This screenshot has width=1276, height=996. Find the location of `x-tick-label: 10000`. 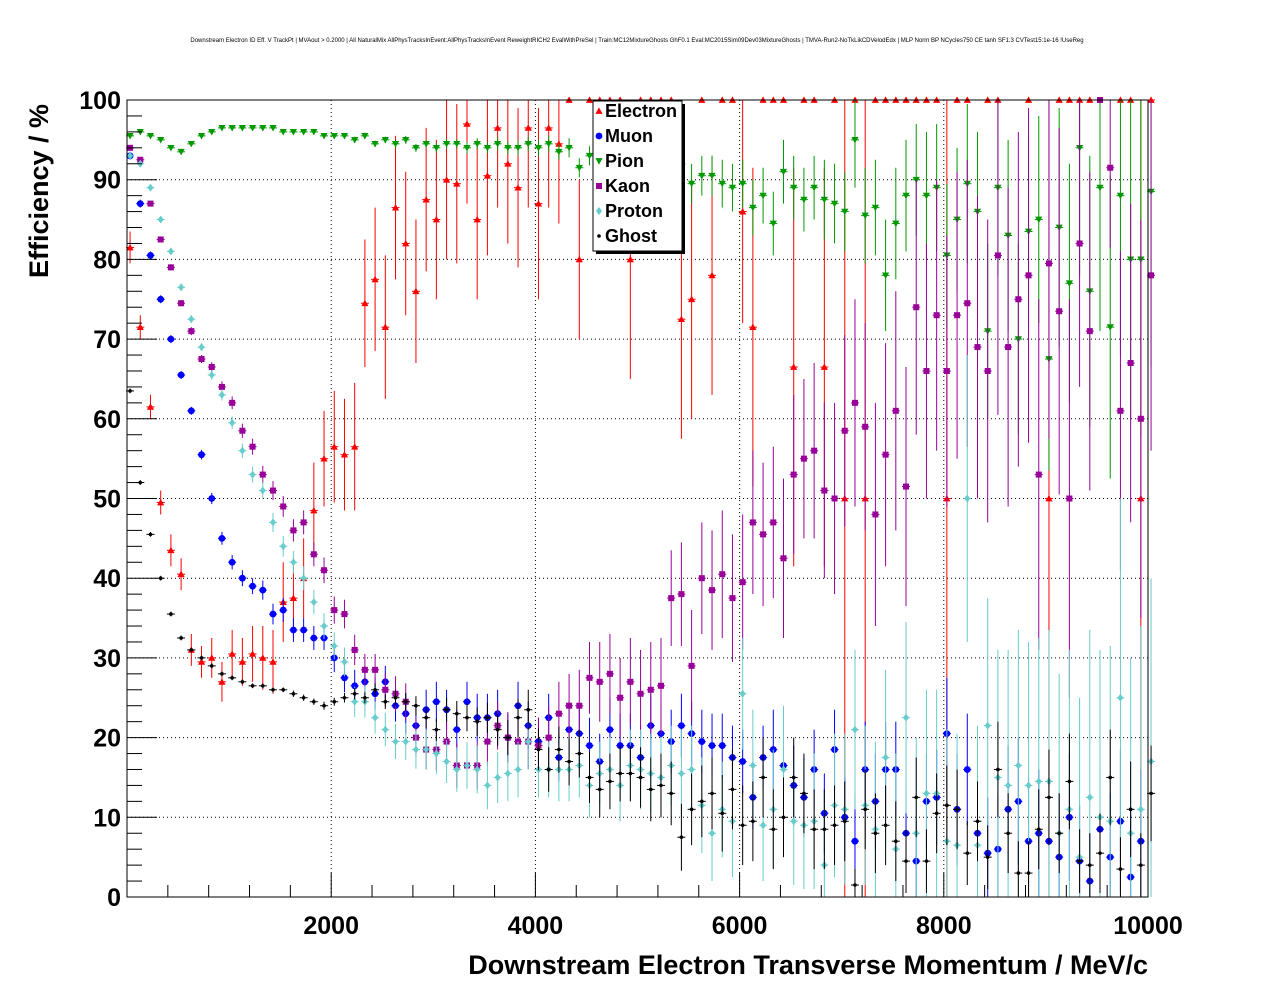

x-tick-label: 10000 is located at coordinates (1148, 926).